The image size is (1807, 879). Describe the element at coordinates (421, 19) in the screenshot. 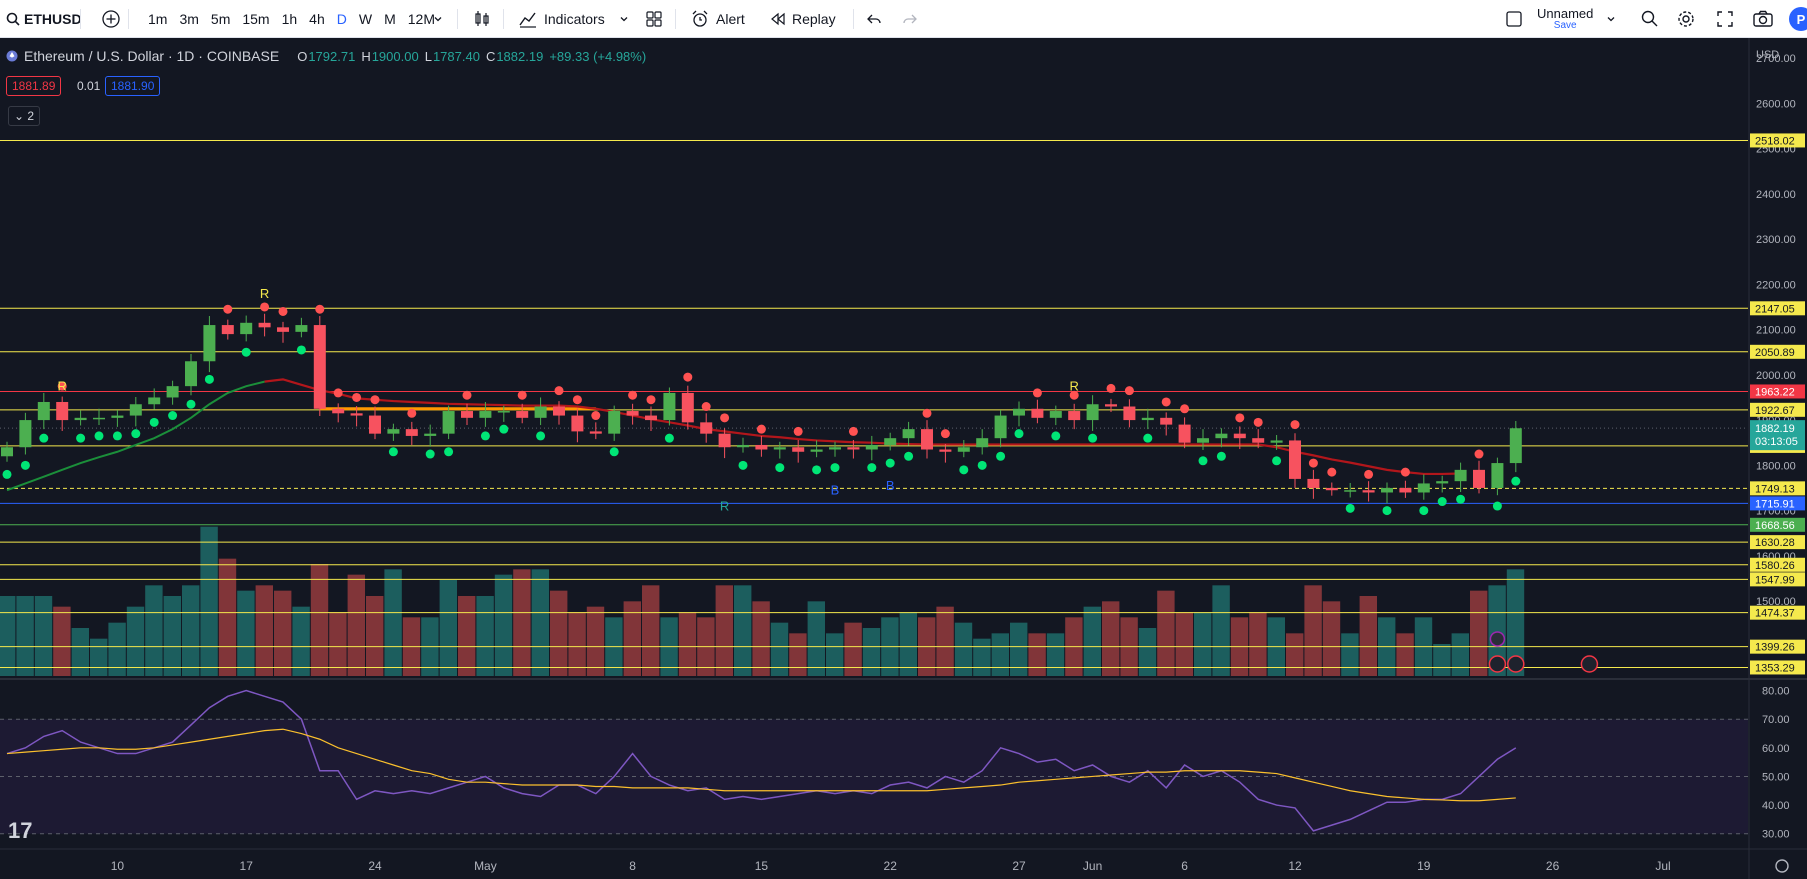

I see `interval-12m: 12M` at that location.